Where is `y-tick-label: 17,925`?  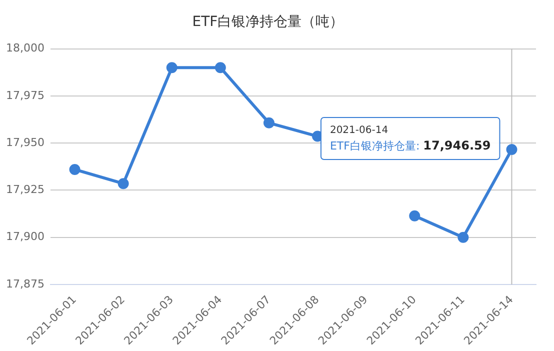
y-tick-label: 17,925 is located at coordinates (25, 189).